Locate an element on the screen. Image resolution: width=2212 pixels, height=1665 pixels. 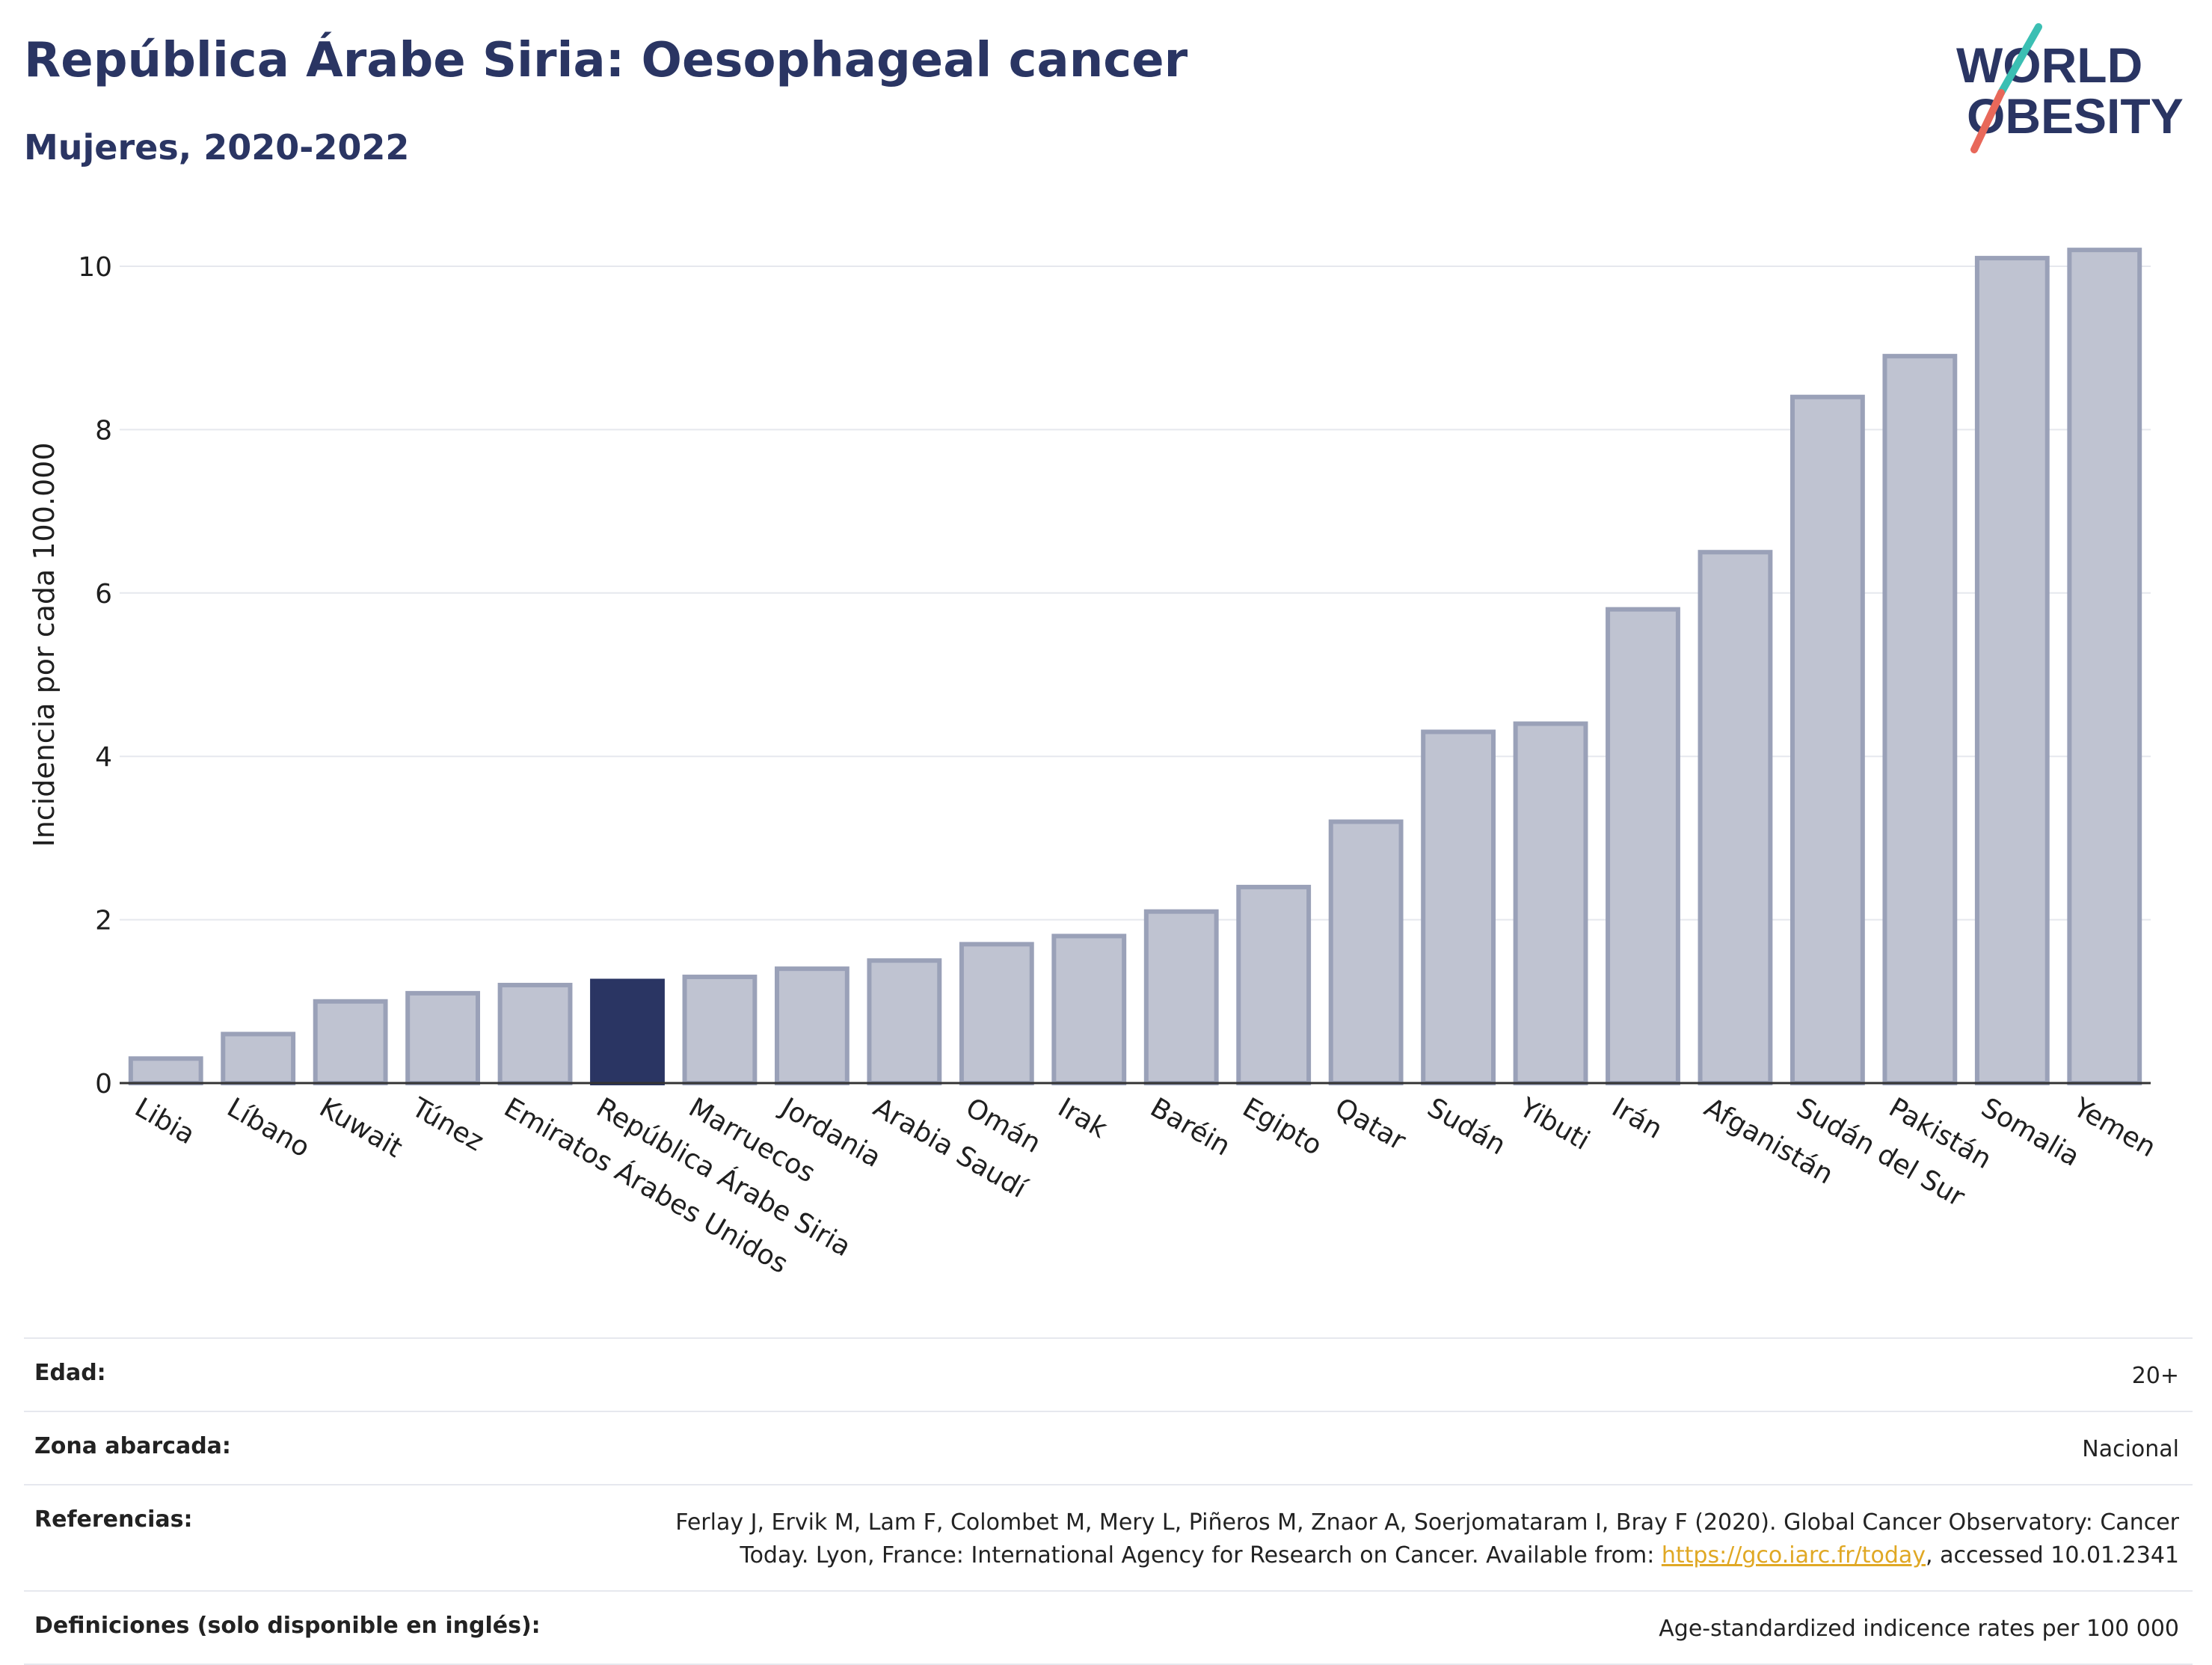
x-tick-label-yemen: Yemen is located at coordinates (2114, 1128).